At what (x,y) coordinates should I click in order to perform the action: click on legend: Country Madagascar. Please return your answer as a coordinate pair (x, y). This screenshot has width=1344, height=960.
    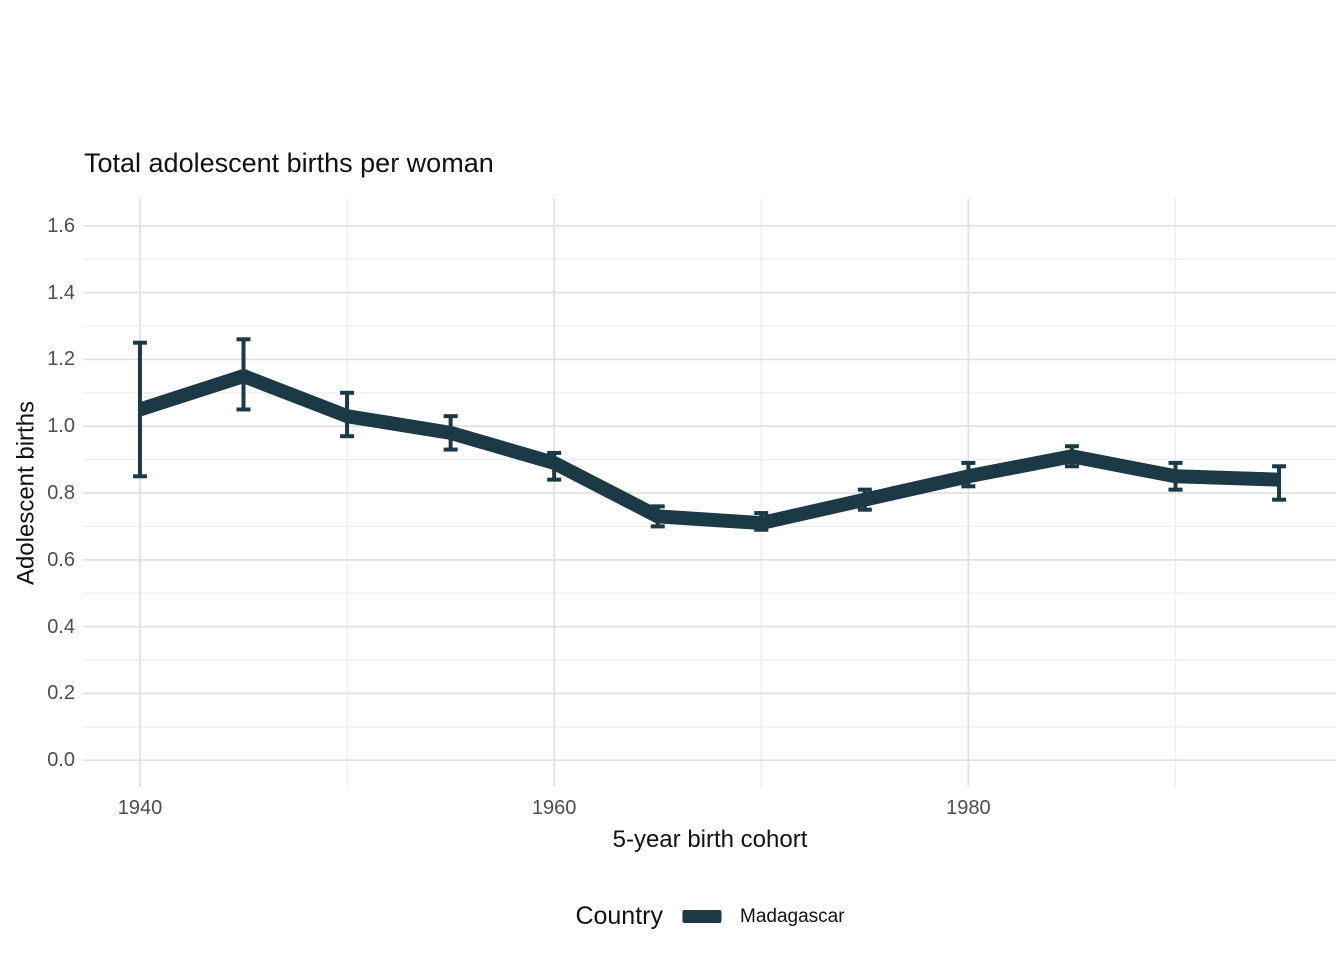
    Looking at the image, I should click on (709, 916).